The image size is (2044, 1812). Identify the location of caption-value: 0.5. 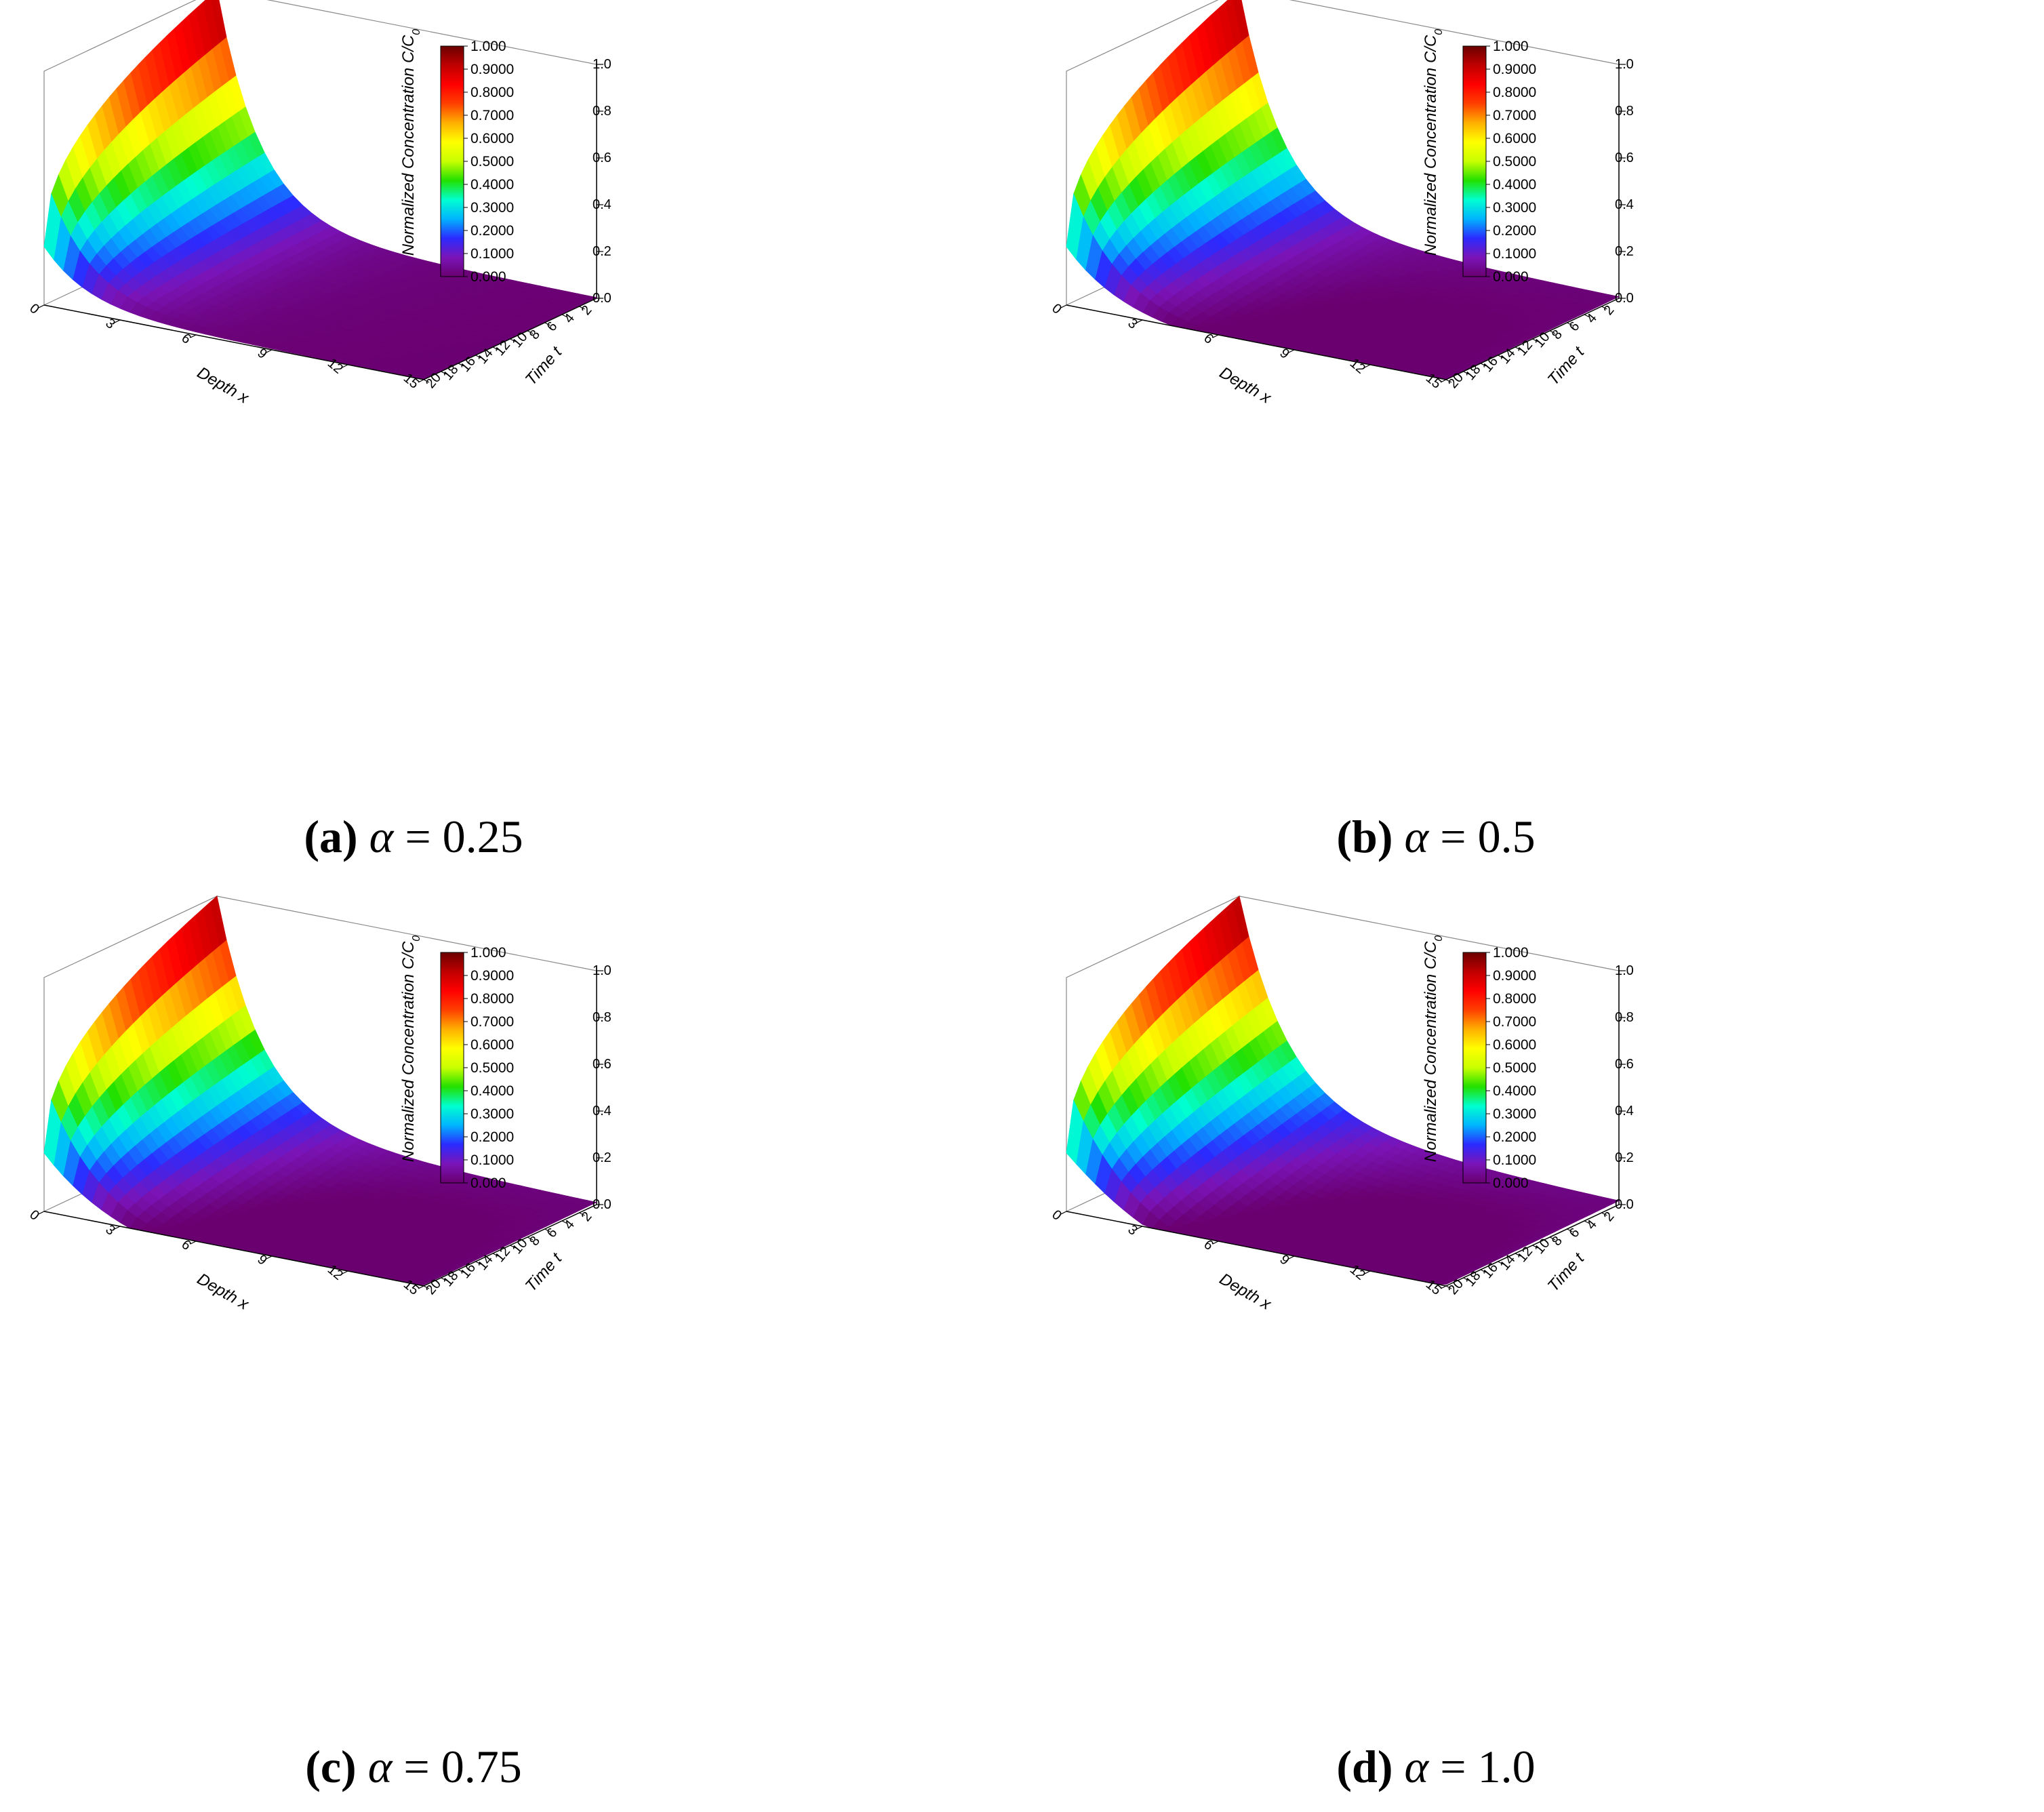
(1506, 837).